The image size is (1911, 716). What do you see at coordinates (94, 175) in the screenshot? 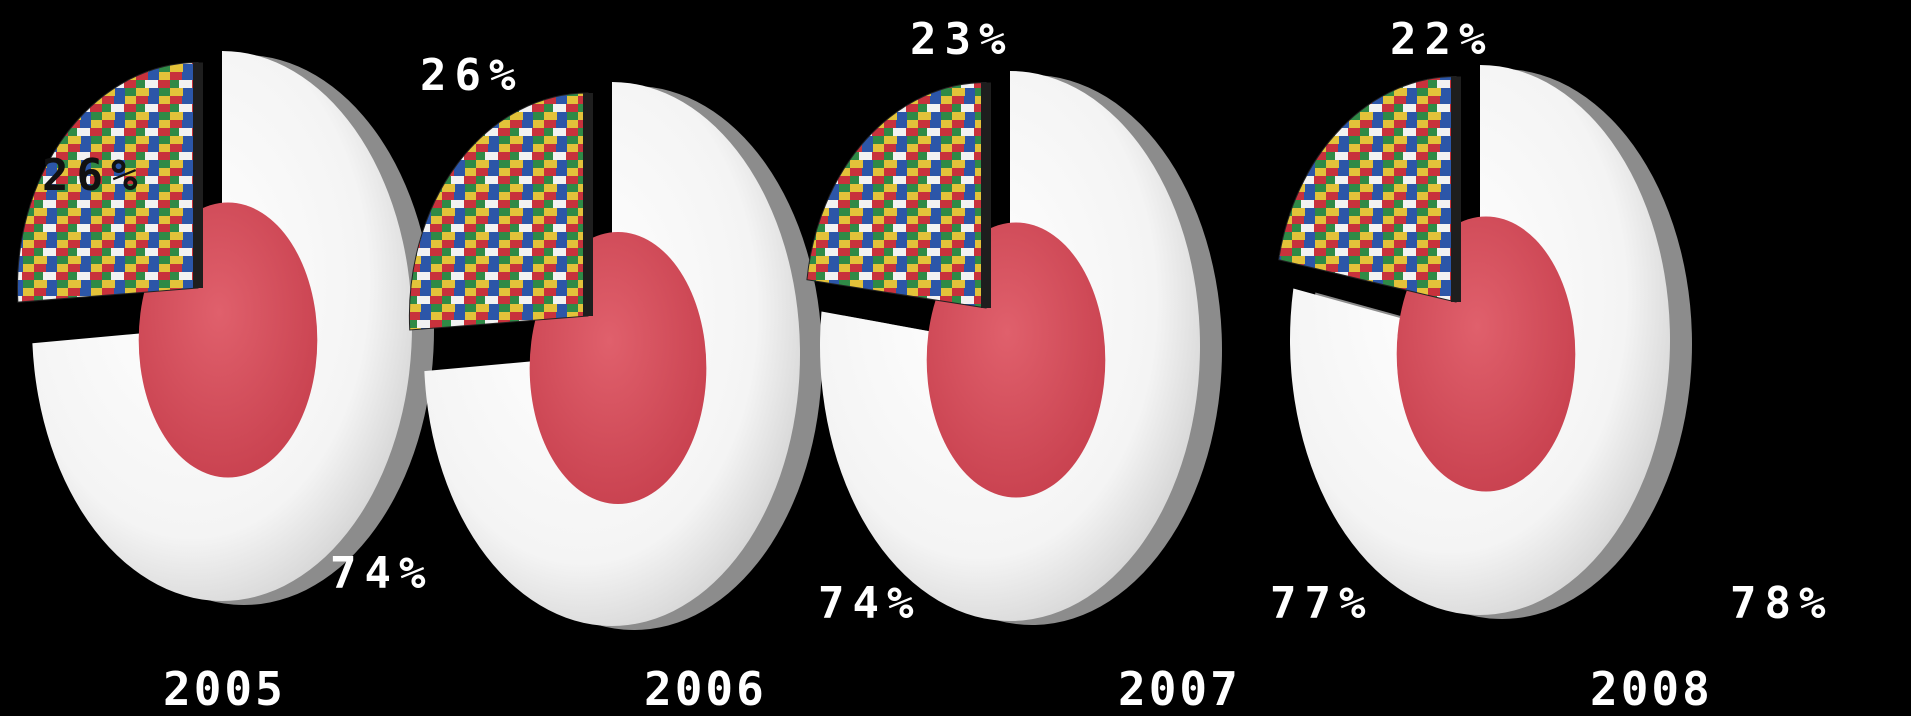
I see `label-small-2005: 26%` at bounding box center [94, 175].